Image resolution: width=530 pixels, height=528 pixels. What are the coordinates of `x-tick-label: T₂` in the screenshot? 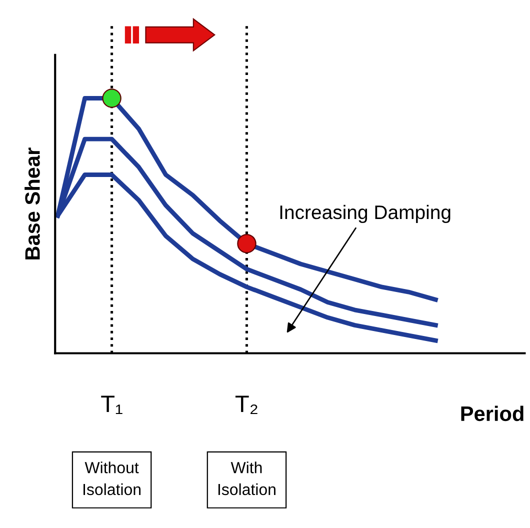 It's located at (246, 405).